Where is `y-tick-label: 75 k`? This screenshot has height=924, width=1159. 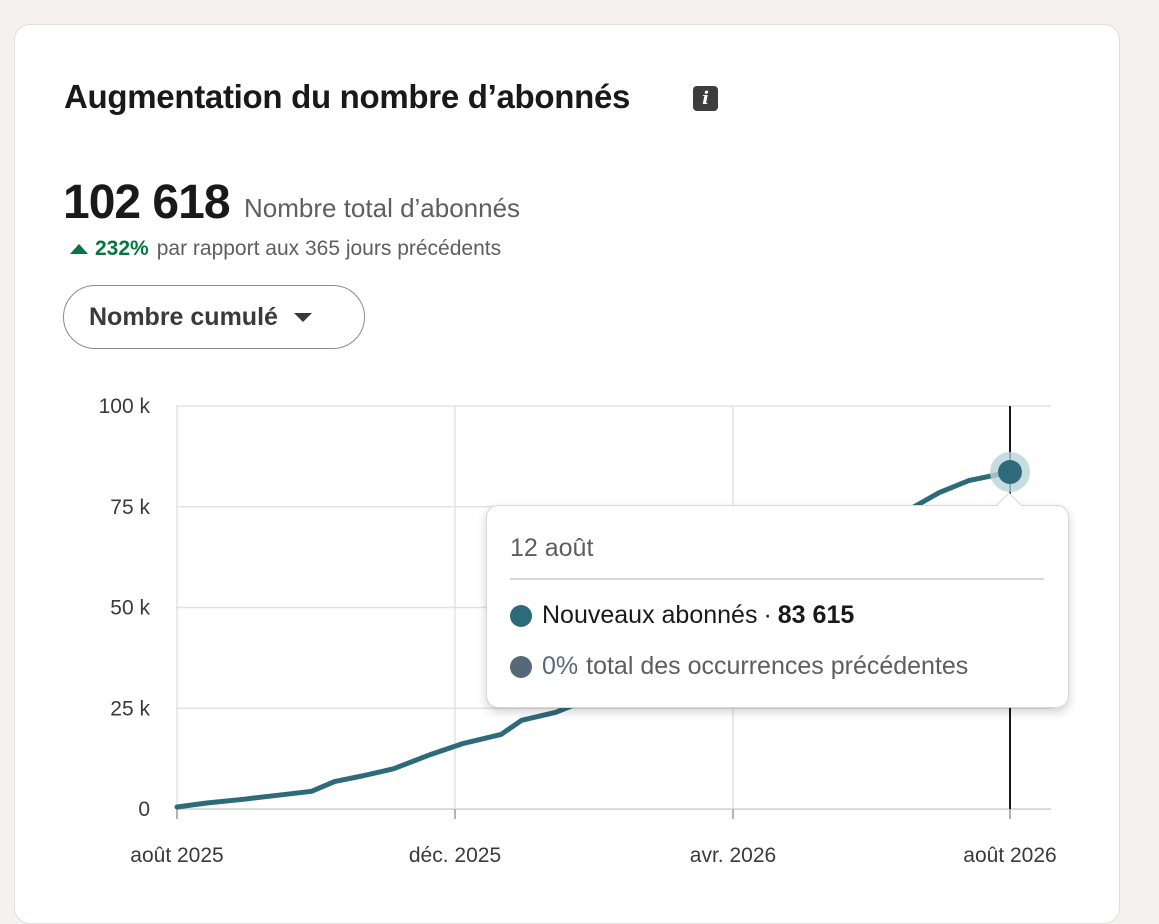
y-tick-label: 75 k is located at coordinates (130, 507).